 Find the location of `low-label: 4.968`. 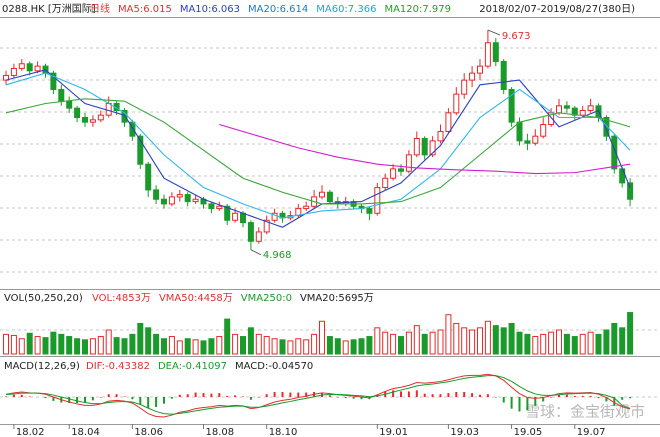

low-label: 4.968 is located at coordinates (277, 255).